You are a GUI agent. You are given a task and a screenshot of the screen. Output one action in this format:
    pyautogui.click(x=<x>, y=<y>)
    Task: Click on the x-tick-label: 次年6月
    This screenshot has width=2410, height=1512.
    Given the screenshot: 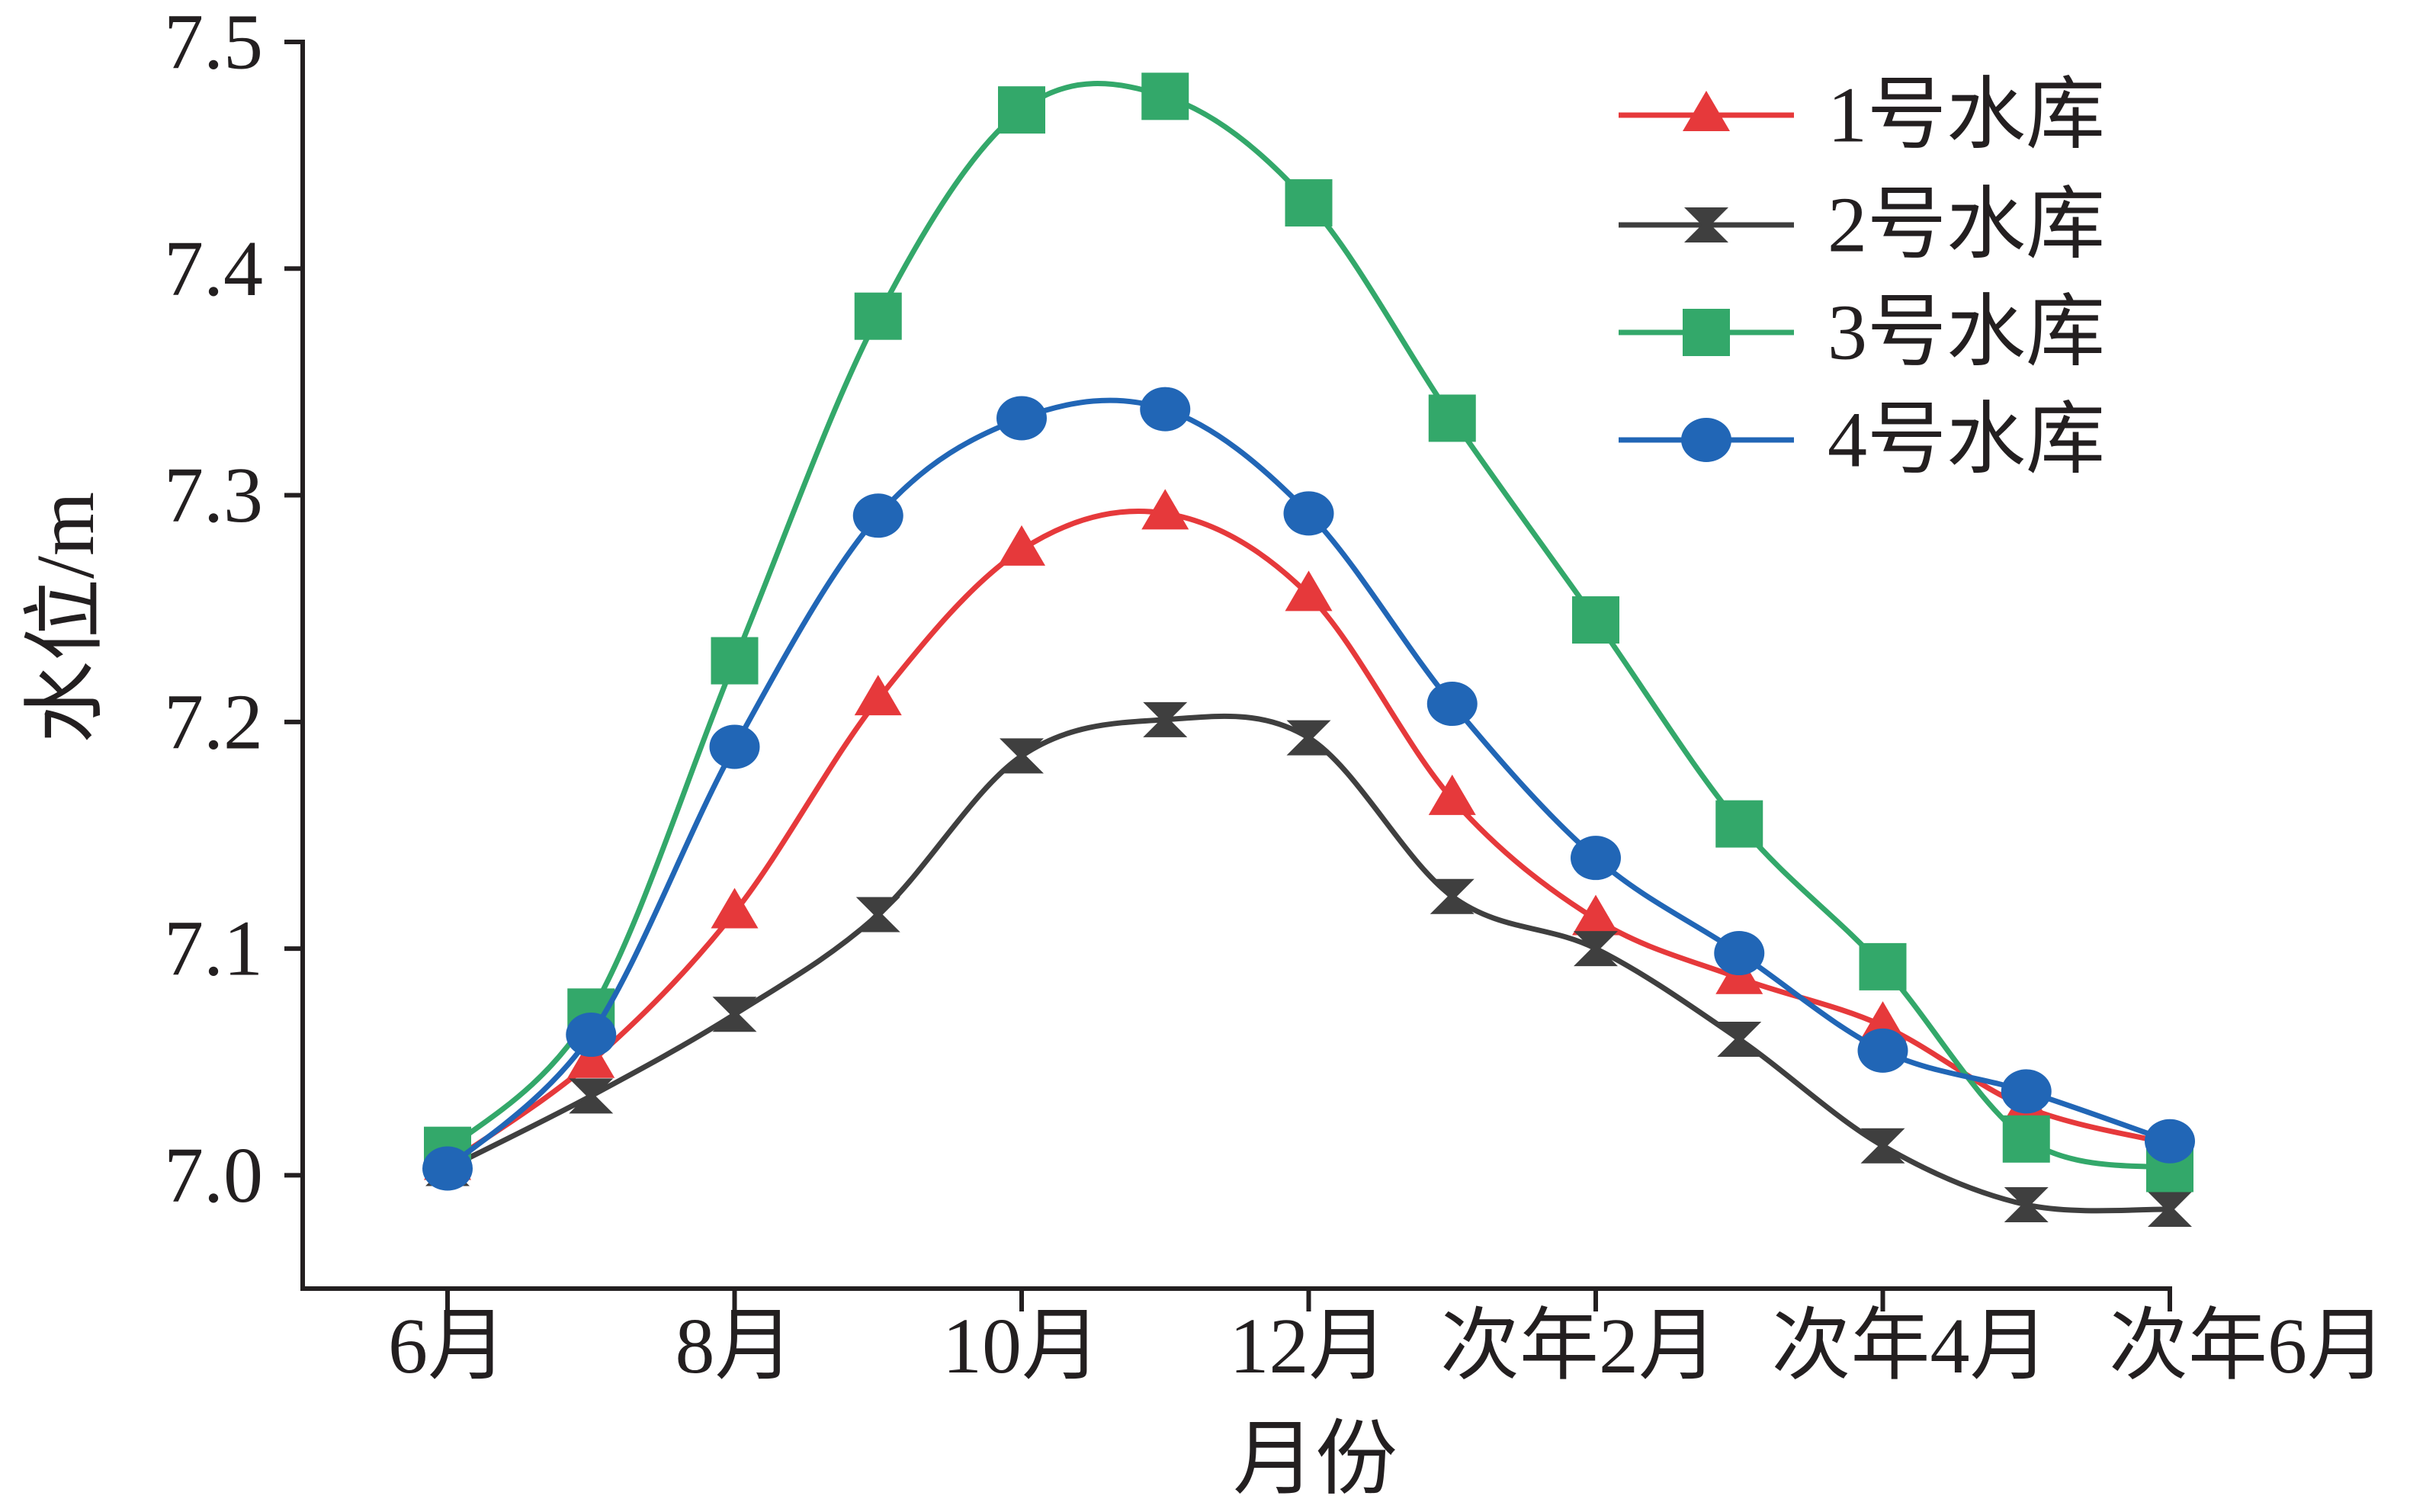 What is the action you would take?
    pyautogui.click(x=2247, y=1346)
    